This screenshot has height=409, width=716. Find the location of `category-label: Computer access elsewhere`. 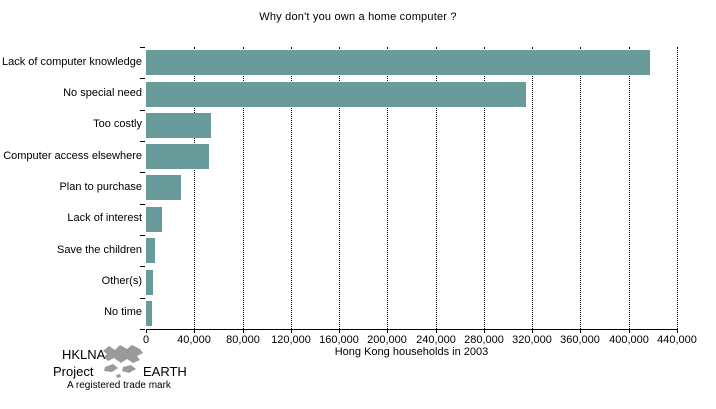

category-label: Computer access elsewhere is located at coordinates (72, 156).